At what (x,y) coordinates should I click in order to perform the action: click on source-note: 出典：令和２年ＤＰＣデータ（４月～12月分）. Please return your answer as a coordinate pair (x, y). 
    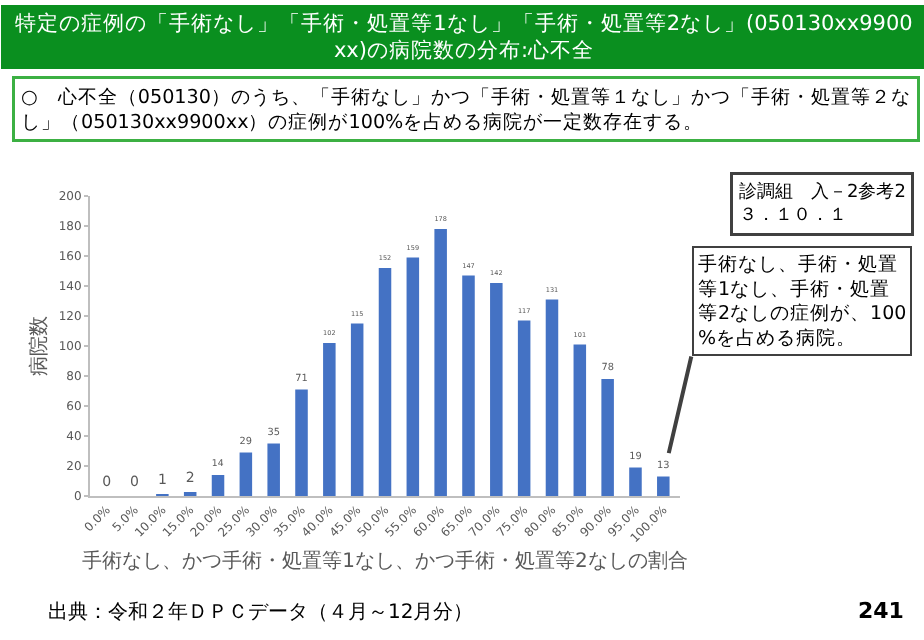
    Looking at the image, I should click on (261, 612).